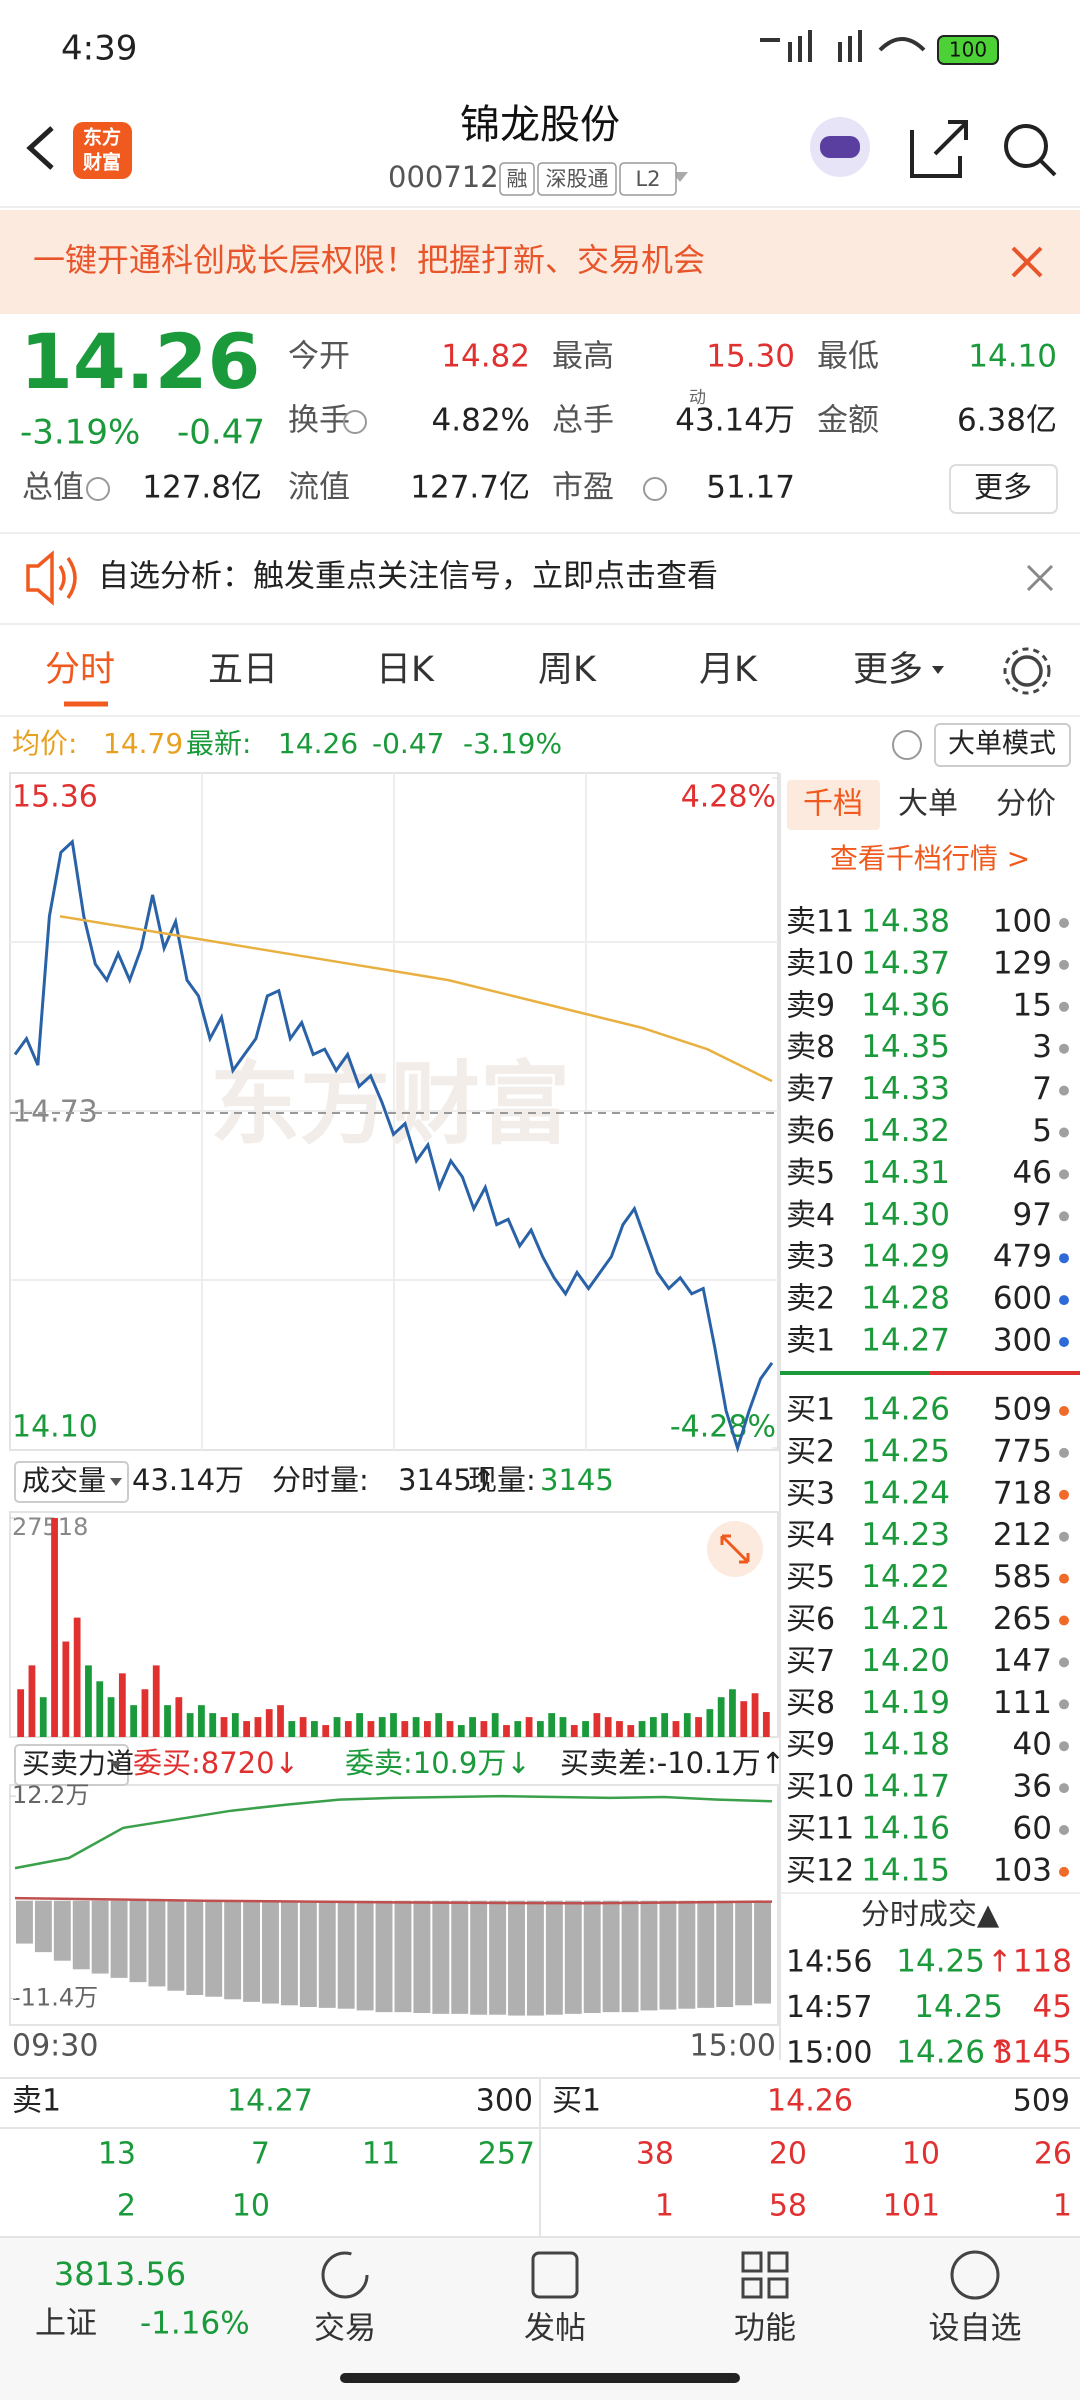 The width and height of the screenshot is (1080, 2404). What do you see at coordinates (1007, 421) in the screenshot?
I see `field-value: 6.38亿` at bounding box center [1007, 421].